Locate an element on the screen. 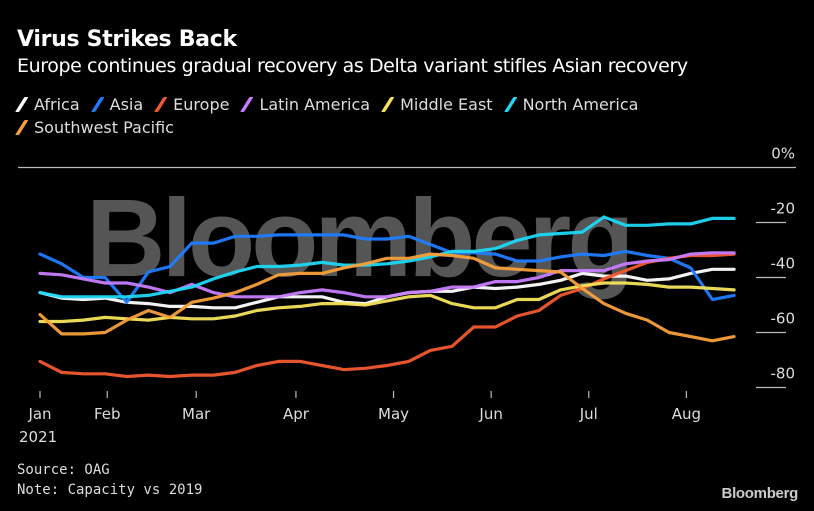 The width and height of the screenshot is (814, 511). x-tick-label: Jun is located at coordinates (490, 414).